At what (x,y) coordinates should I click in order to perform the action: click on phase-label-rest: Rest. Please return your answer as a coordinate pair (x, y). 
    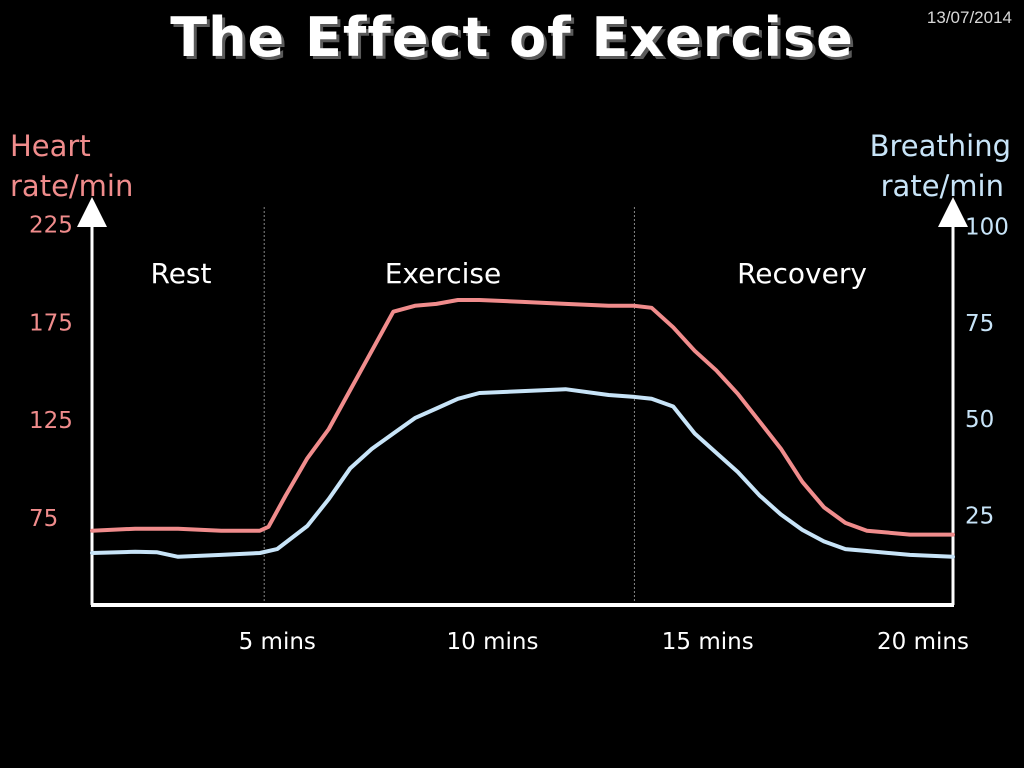
    Looking at the image, I should click on (181, 273).